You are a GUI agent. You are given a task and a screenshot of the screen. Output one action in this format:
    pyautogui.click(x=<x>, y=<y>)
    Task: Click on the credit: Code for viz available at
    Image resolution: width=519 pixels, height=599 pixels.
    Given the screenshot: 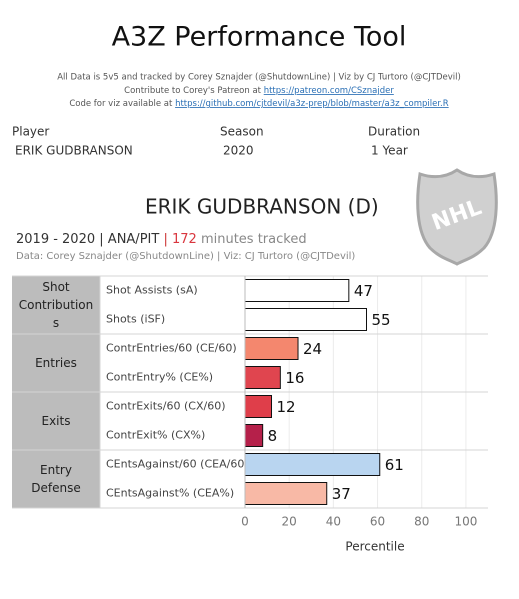 What is the action you would take?
    pyautogui.click(x=121, y=104)
    